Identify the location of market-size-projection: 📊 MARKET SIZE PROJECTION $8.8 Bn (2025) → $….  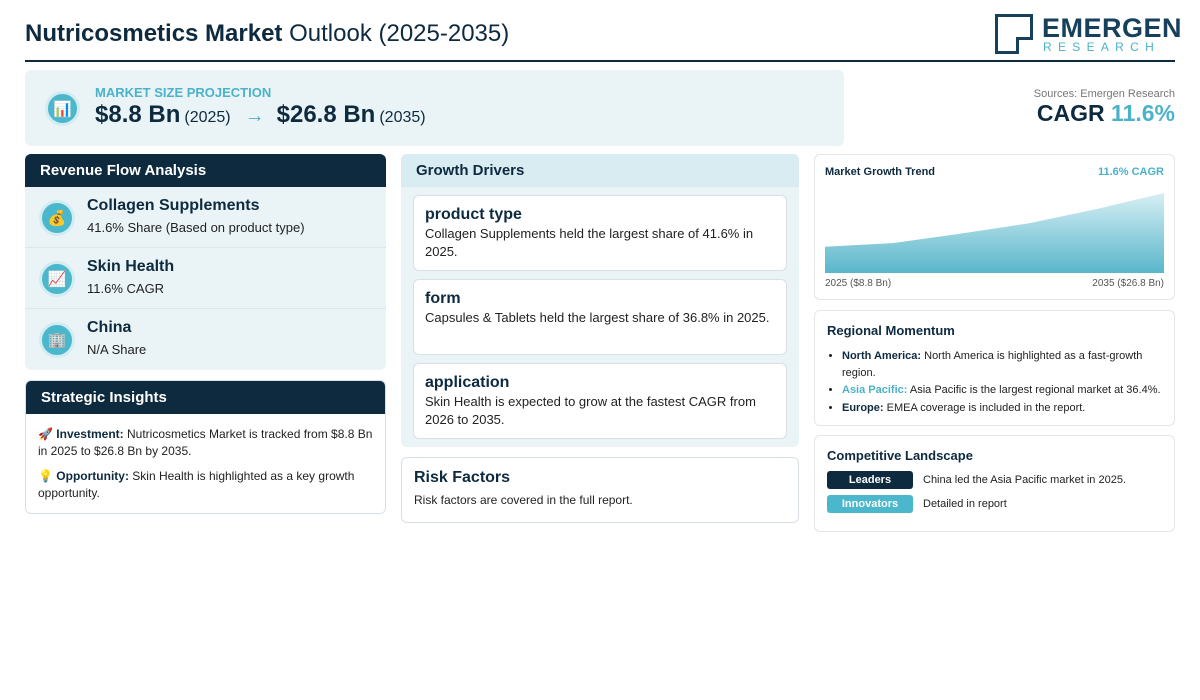
(434, 108).